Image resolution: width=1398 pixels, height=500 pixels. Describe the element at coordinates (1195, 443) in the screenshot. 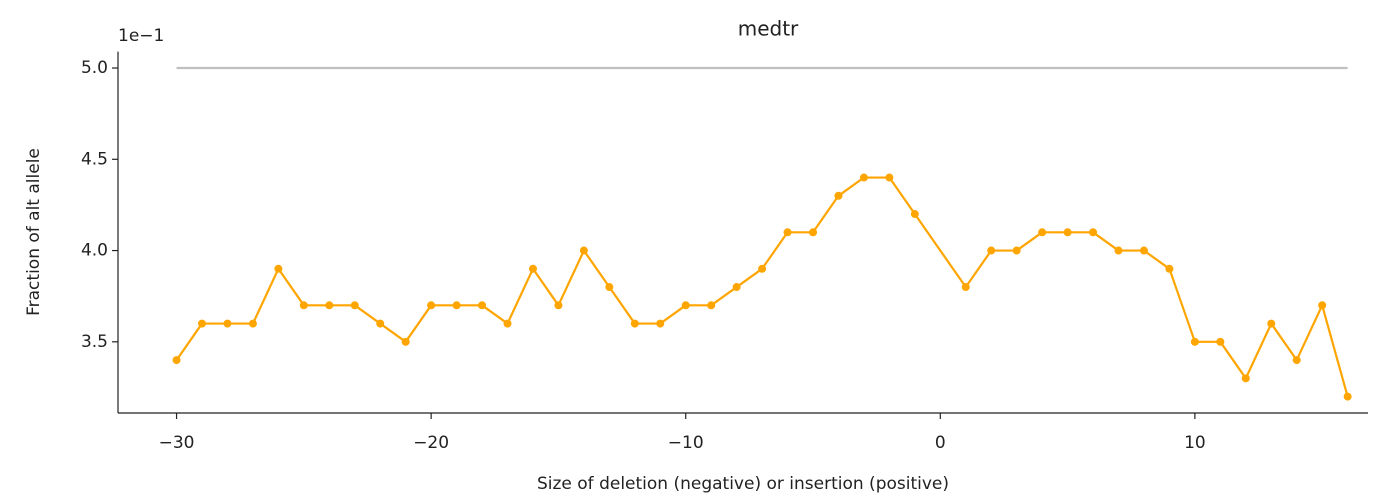

I see `x-tick-label: 10` at that location.